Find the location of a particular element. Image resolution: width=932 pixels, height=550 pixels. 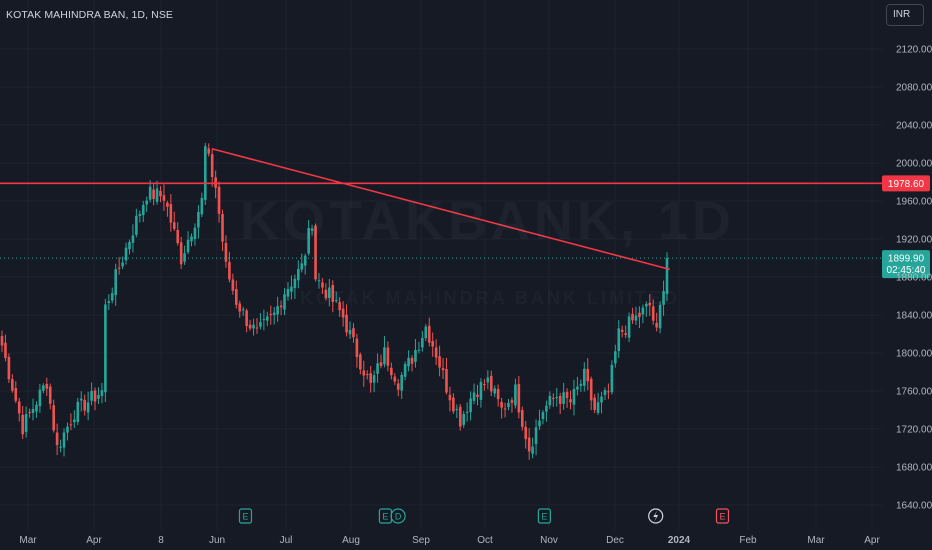

y-tick-label: 1800.00 is located at coordinates (914, 354).